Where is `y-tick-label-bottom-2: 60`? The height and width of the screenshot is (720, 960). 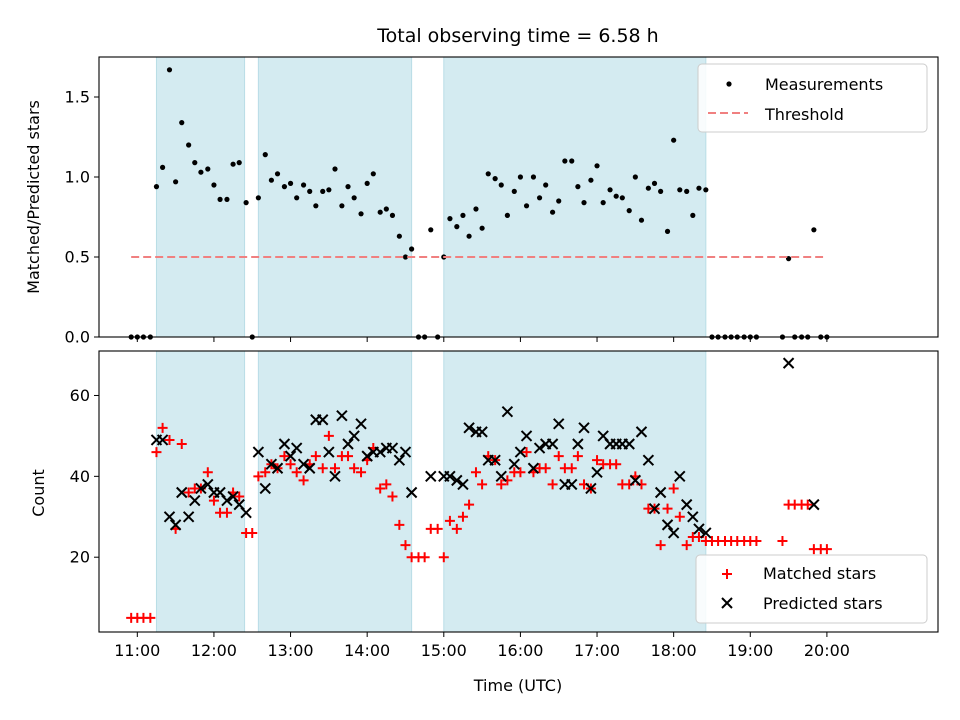
y-tick-label-bottom-2: 60 is located at coordinates (80, 395).